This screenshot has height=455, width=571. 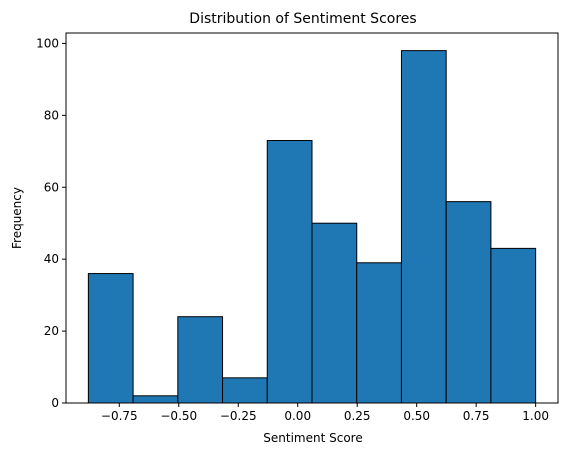 What do you see at coordinates (535, 416) in the screenshot?
I see `x-tick-label: 1.00` at bounding box center [535, 416].